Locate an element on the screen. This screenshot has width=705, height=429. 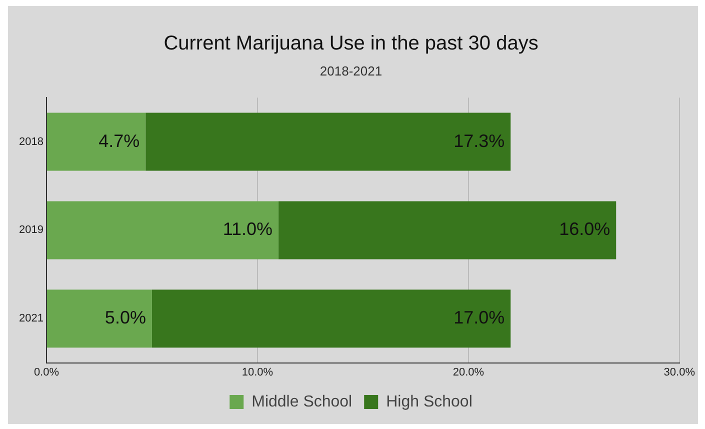
x-tick-label: 30.0% is located at coordinates (680, 372).